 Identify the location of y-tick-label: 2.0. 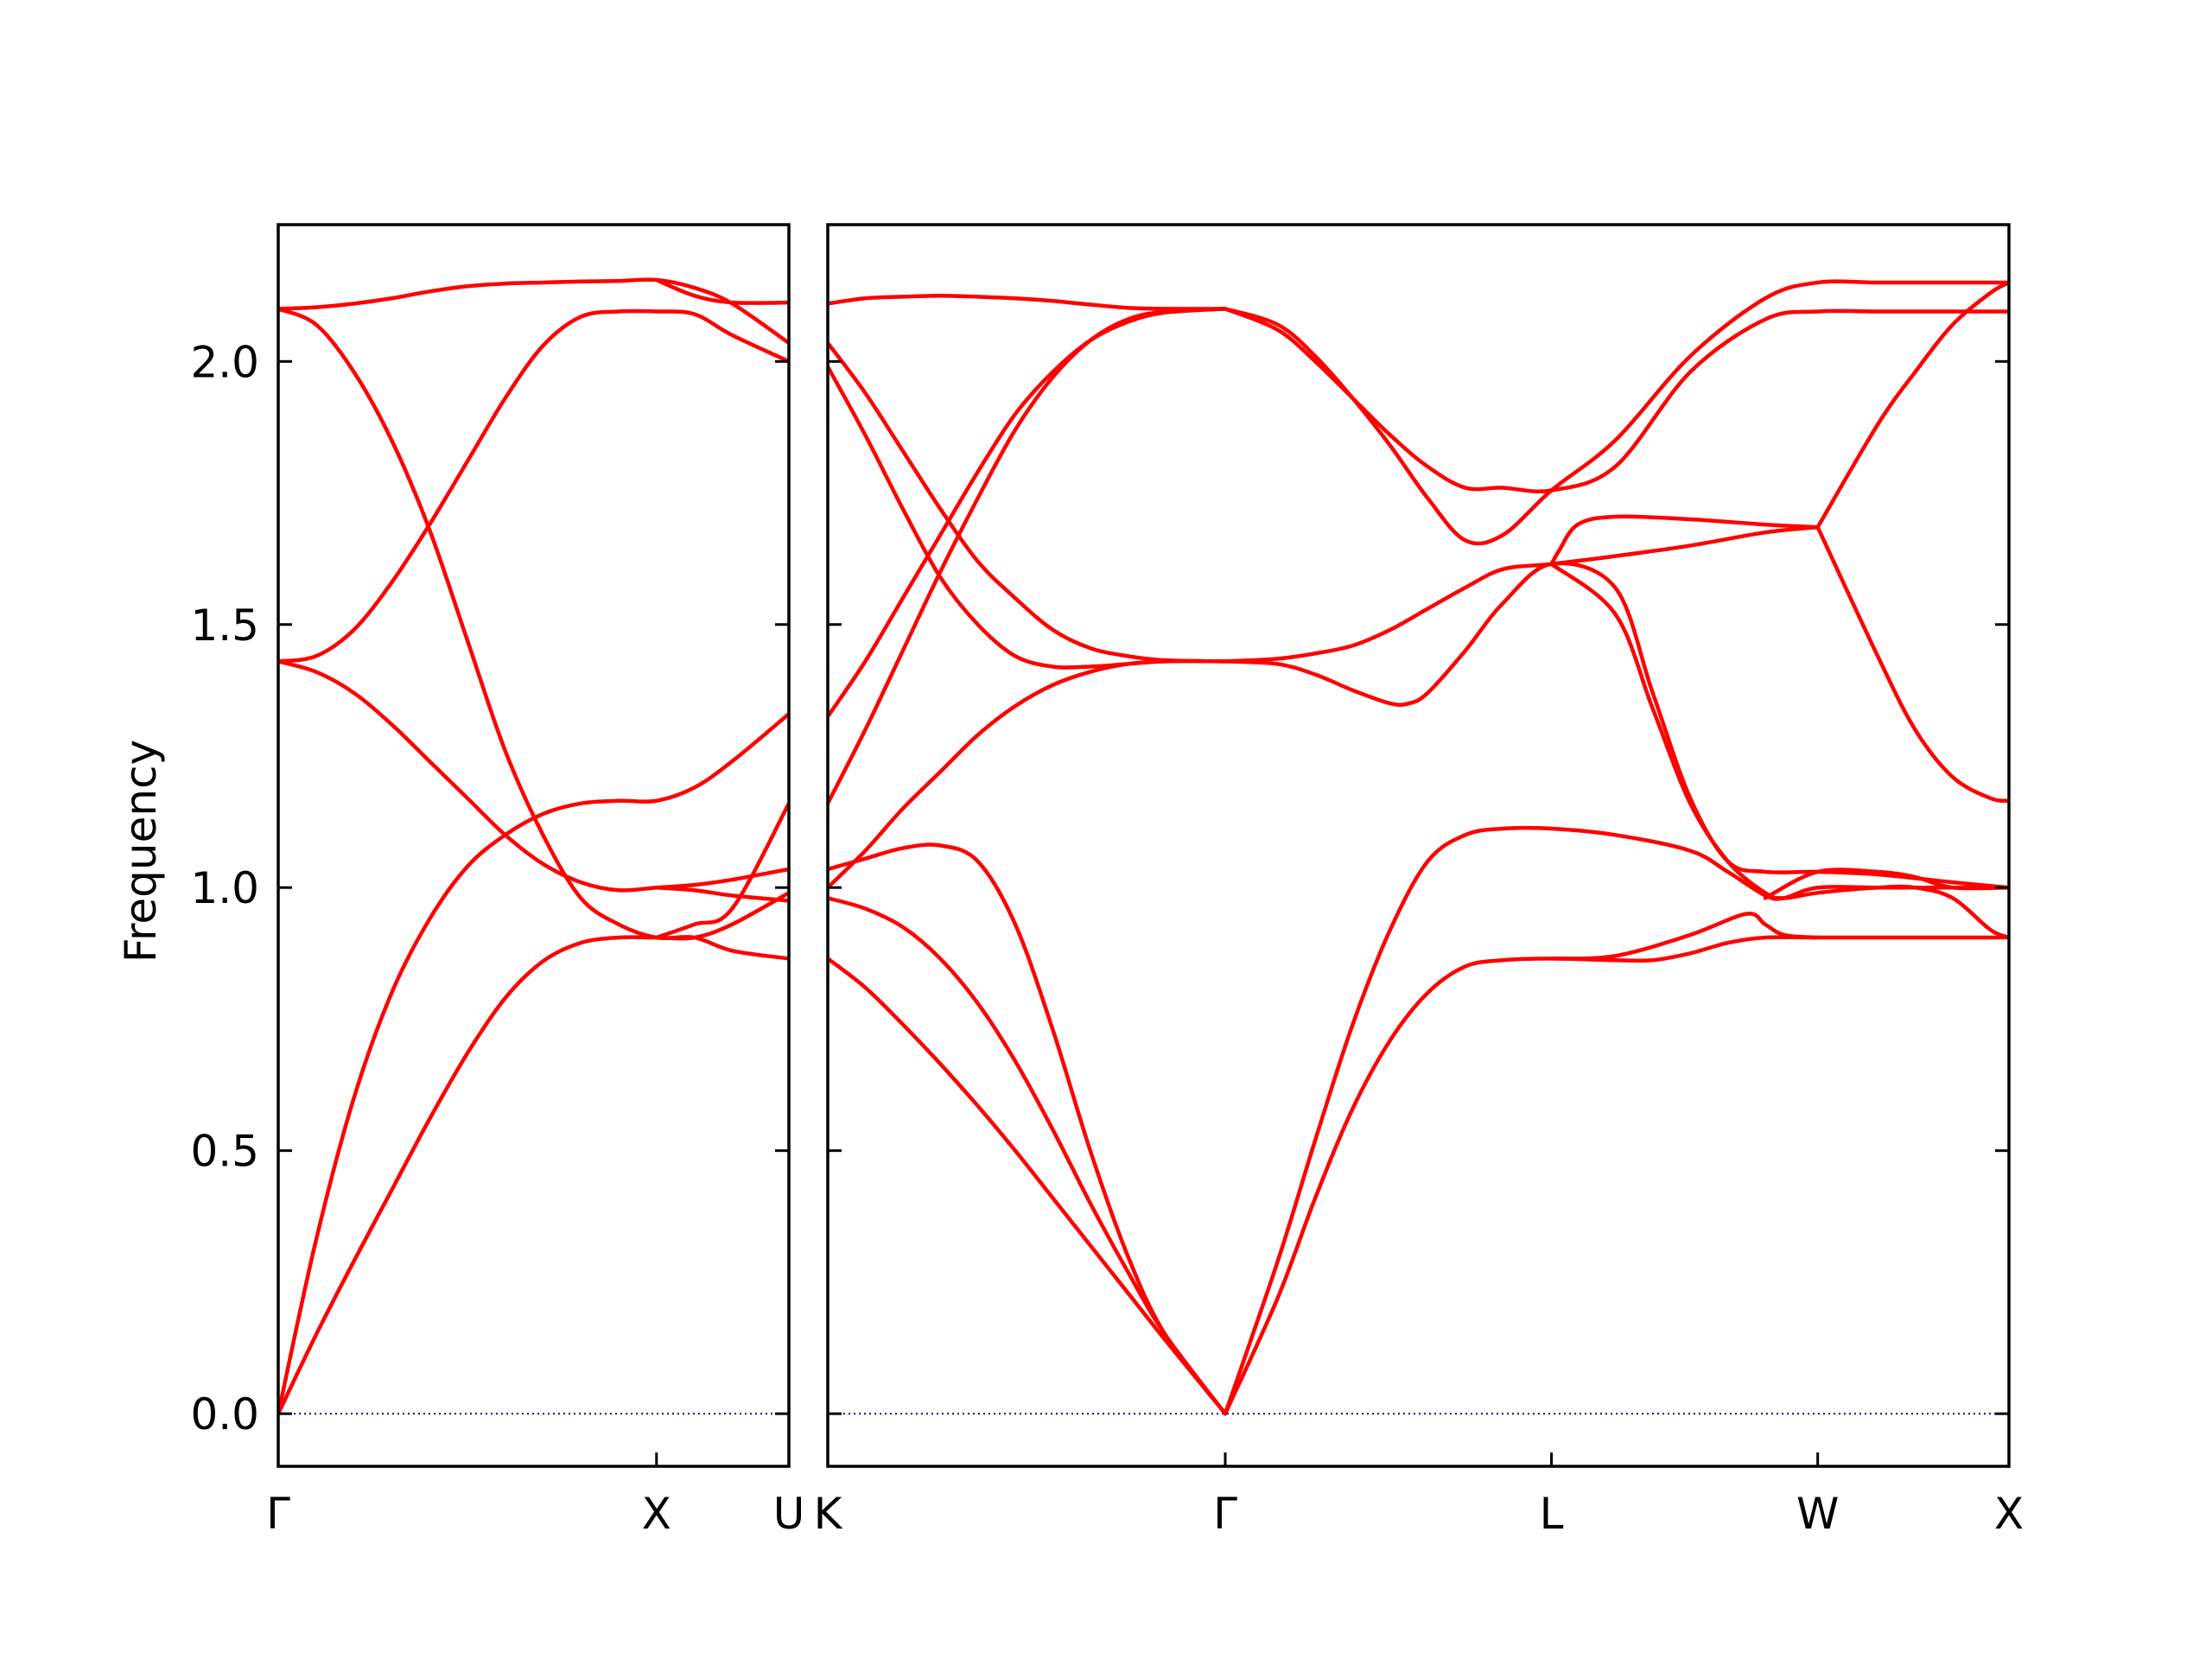
(224, 362).